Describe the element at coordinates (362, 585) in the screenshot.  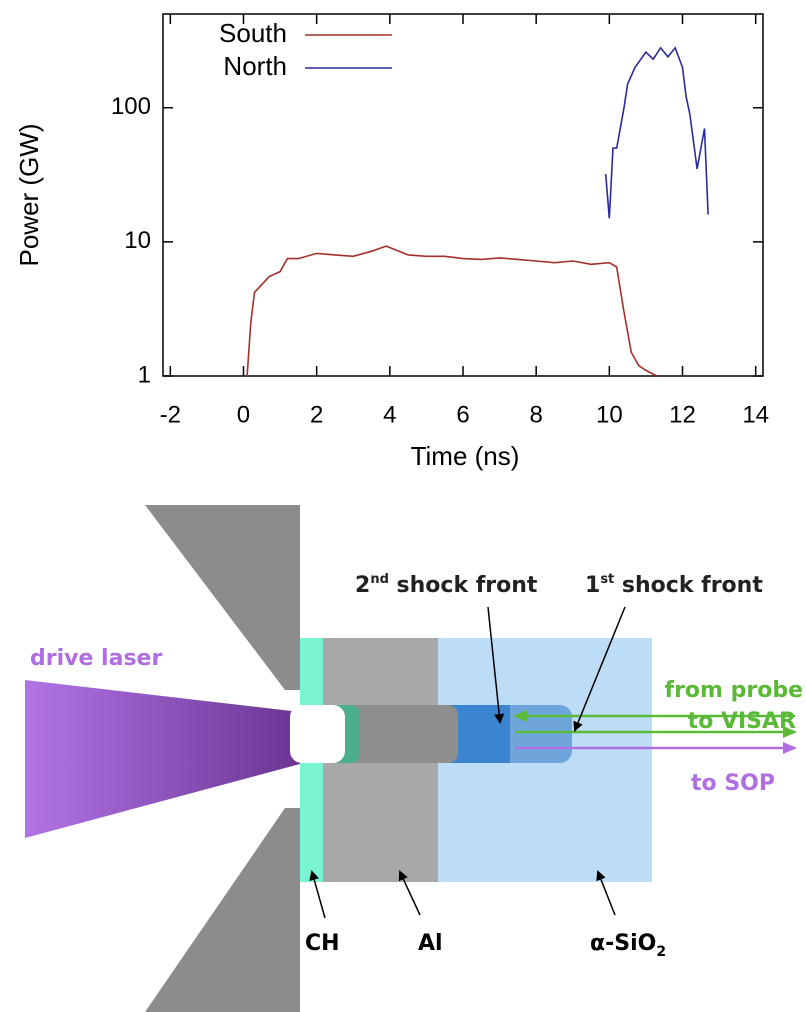
I see `label-part: 2` at that location.